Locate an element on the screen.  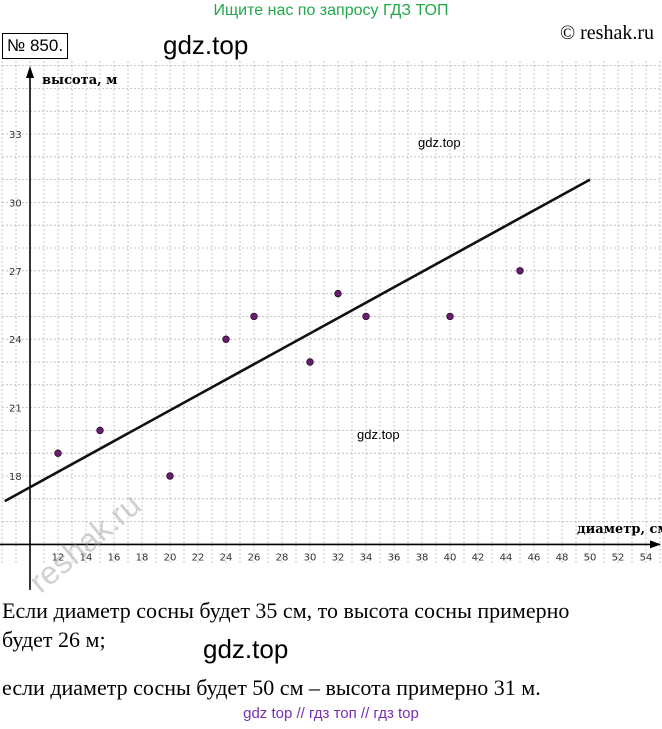
x-tick-label: 42 is located at coordinates (478, 557).